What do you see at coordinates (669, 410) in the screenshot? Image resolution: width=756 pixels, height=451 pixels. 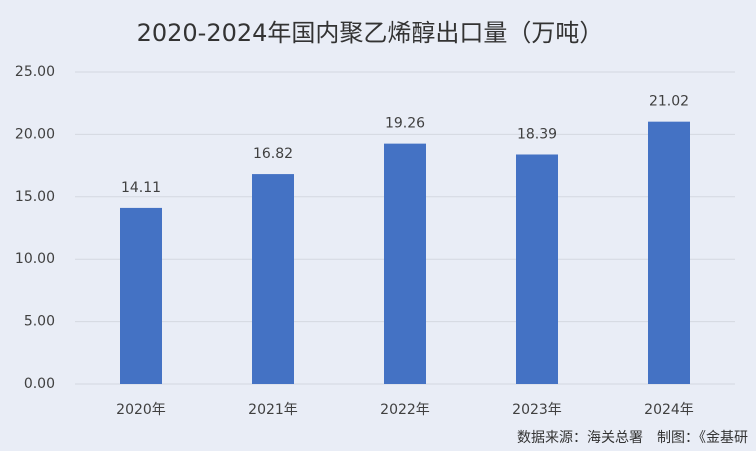 I see `x-tick-label: 2024年` at bounding box center [669, 410].